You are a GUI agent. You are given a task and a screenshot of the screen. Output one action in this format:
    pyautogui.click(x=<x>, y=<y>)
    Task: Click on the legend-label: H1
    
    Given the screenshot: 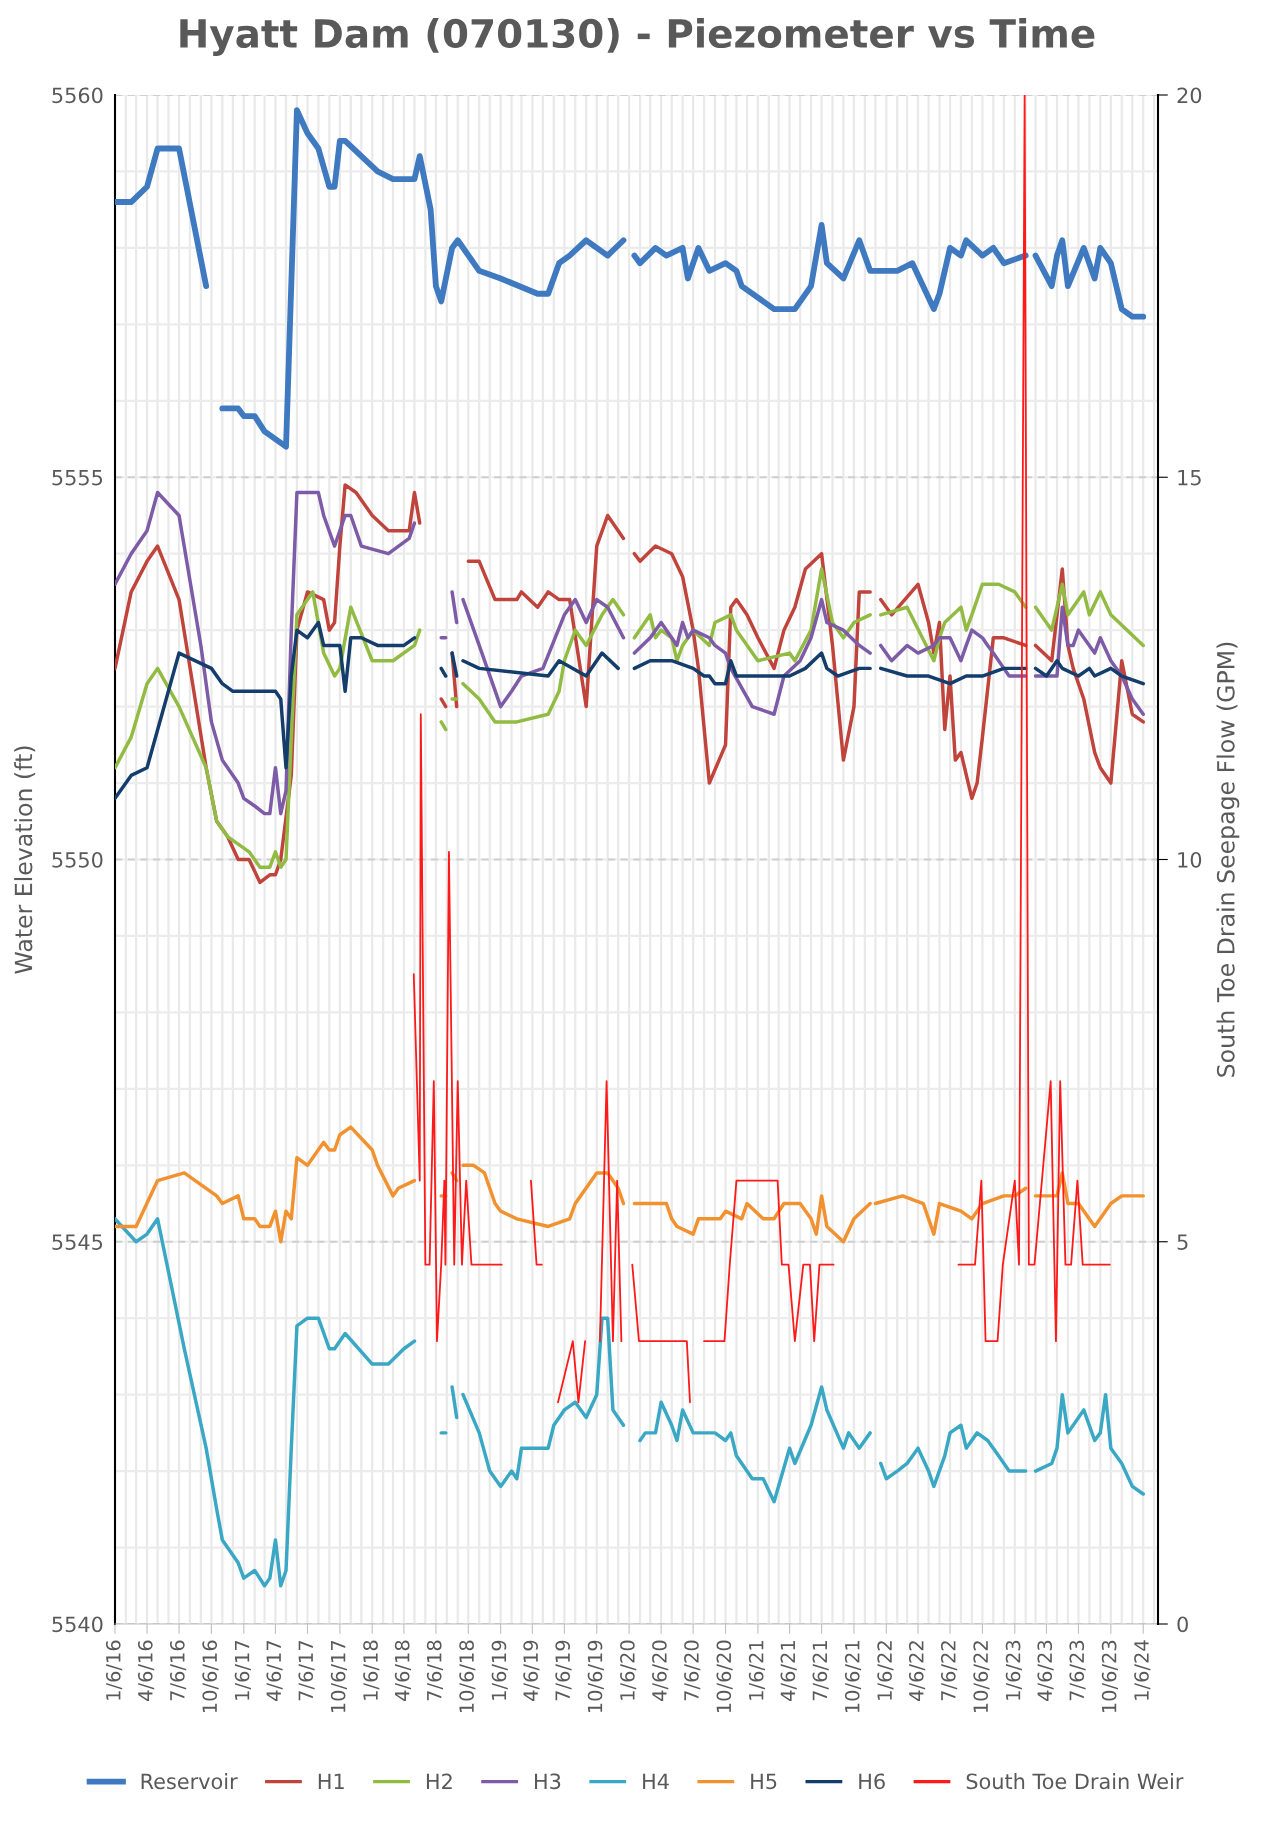 What is the action you would take?
    pyautogui.click(x=331, y=1781)
    